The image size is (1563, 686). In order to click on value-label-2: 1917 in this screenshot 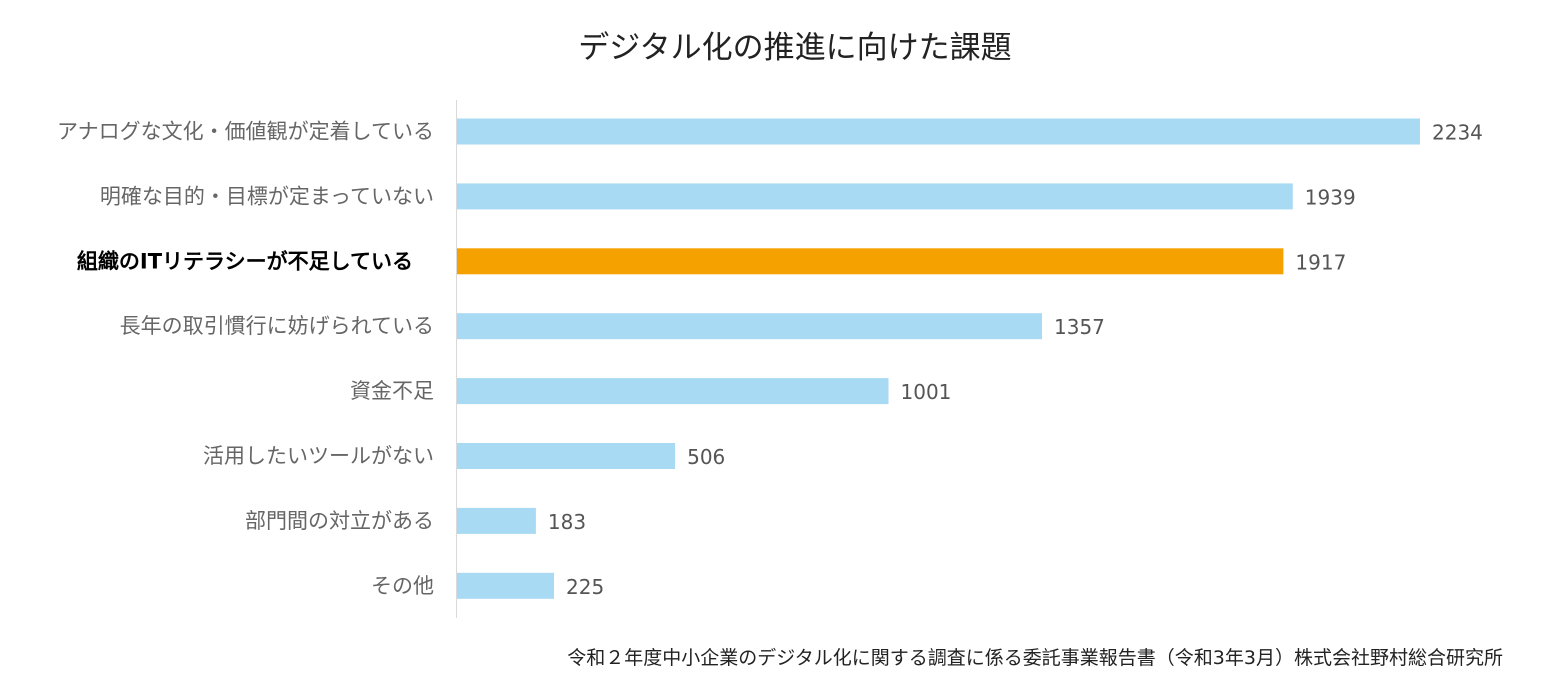, I will do `click(1320, 262)`.